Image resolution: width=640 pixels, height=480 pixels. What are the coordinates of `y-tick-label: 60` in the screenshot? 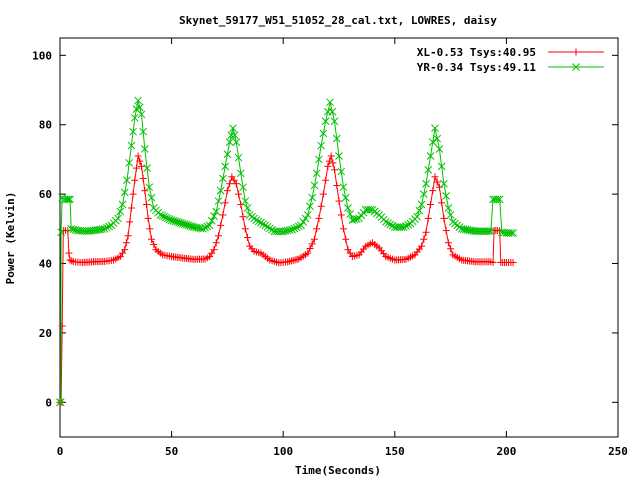 It's located at (45, 194).